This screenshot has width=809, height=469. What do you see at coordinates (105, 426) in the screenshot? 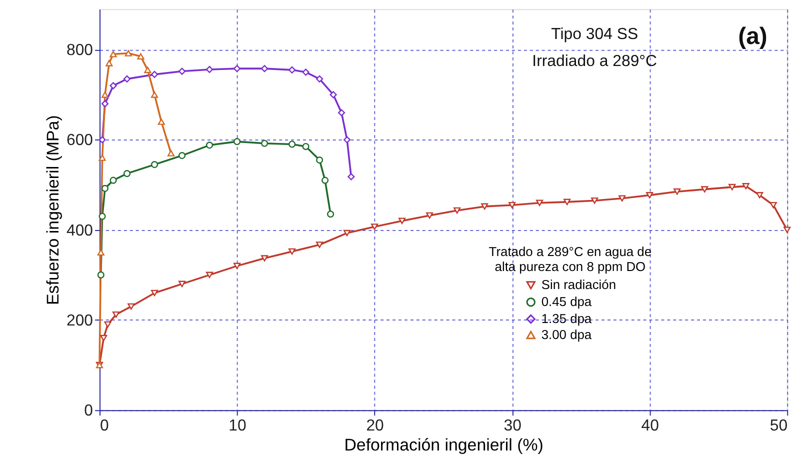
I see `x-tick-label: 0` at bounding box center [105, 426].